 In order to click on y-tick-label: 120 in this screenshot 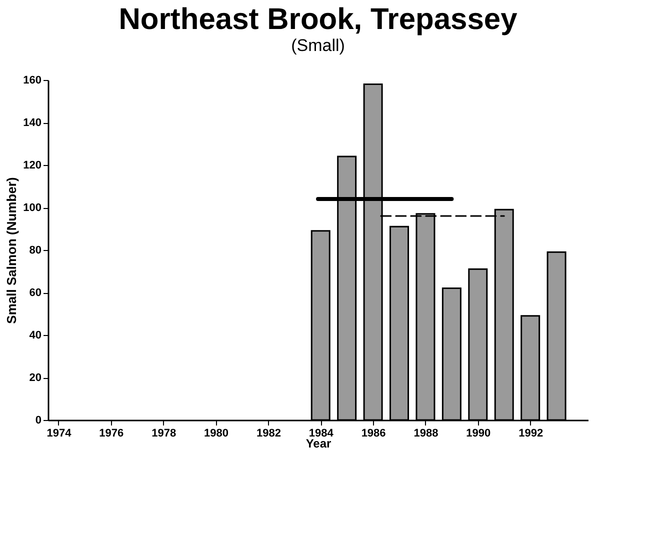, I will do `click(32, 166)`.